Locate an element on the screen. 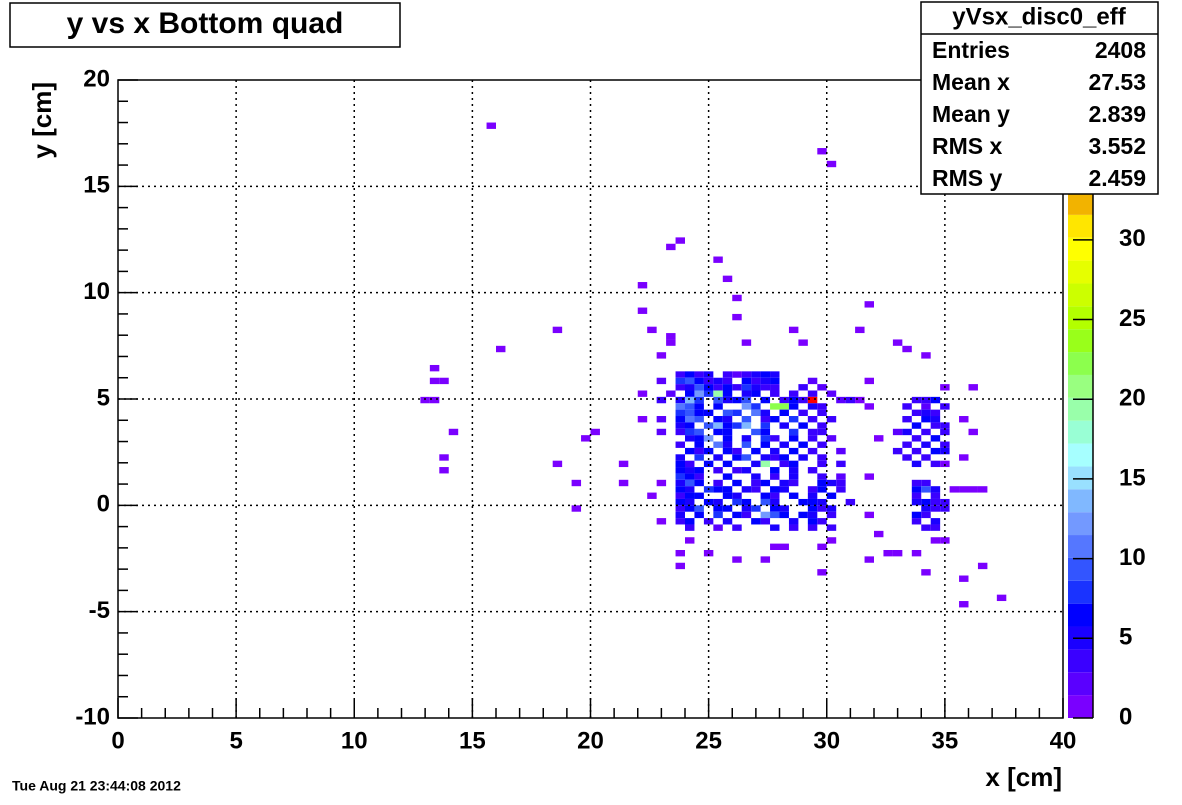  stats-label: RMS x is located at coordinates (967, 146).